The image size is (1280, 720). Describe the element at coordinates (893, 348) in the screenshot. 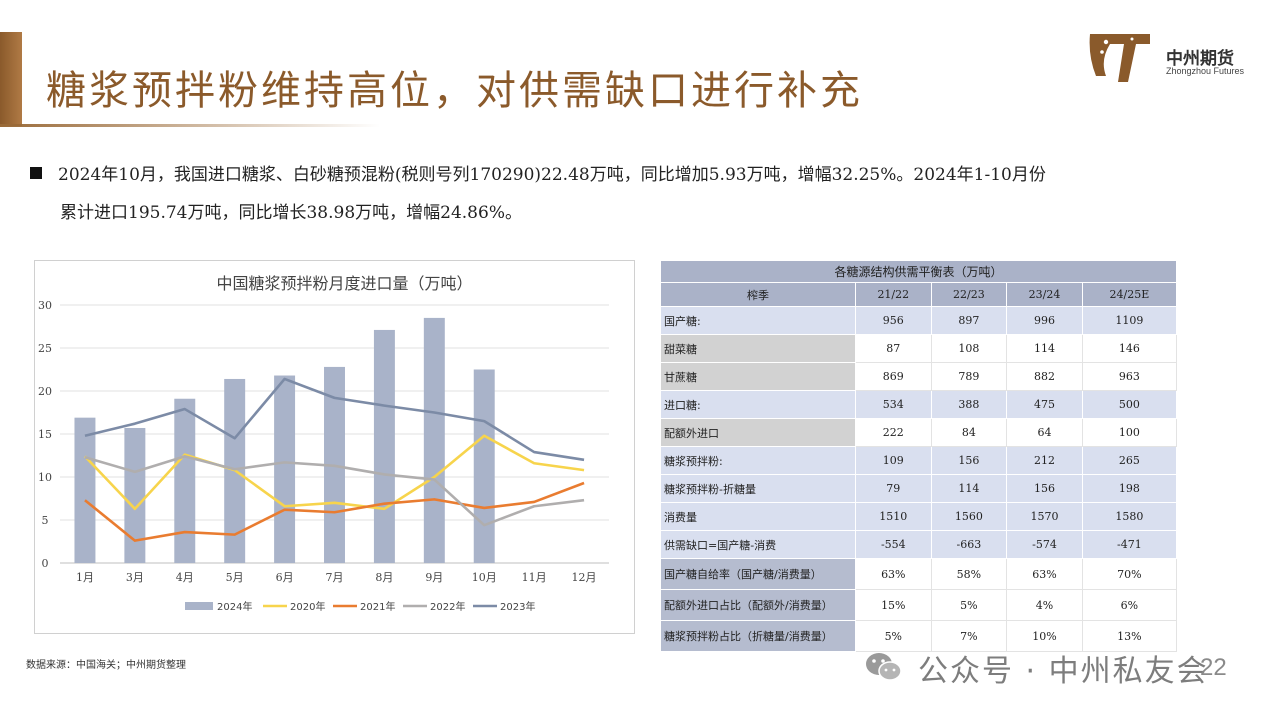

I see `table-cell: 87` at that location.